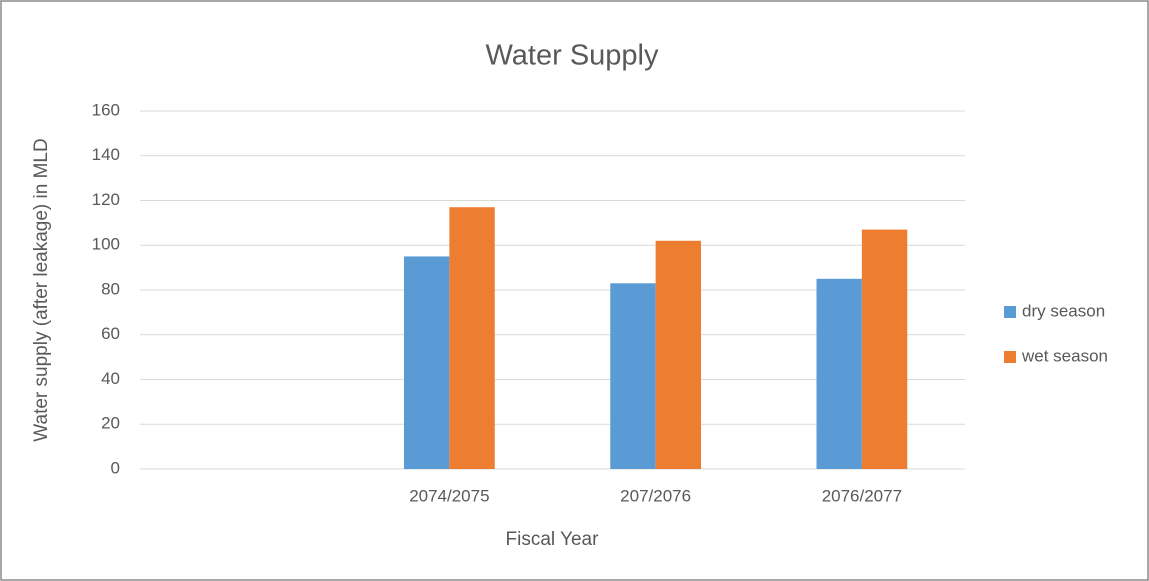 This screenshot has width=1149, height=581. Describe the element at coordinates (115, 467) in the screenshot. I see `y-tick-label: 0` at that location.